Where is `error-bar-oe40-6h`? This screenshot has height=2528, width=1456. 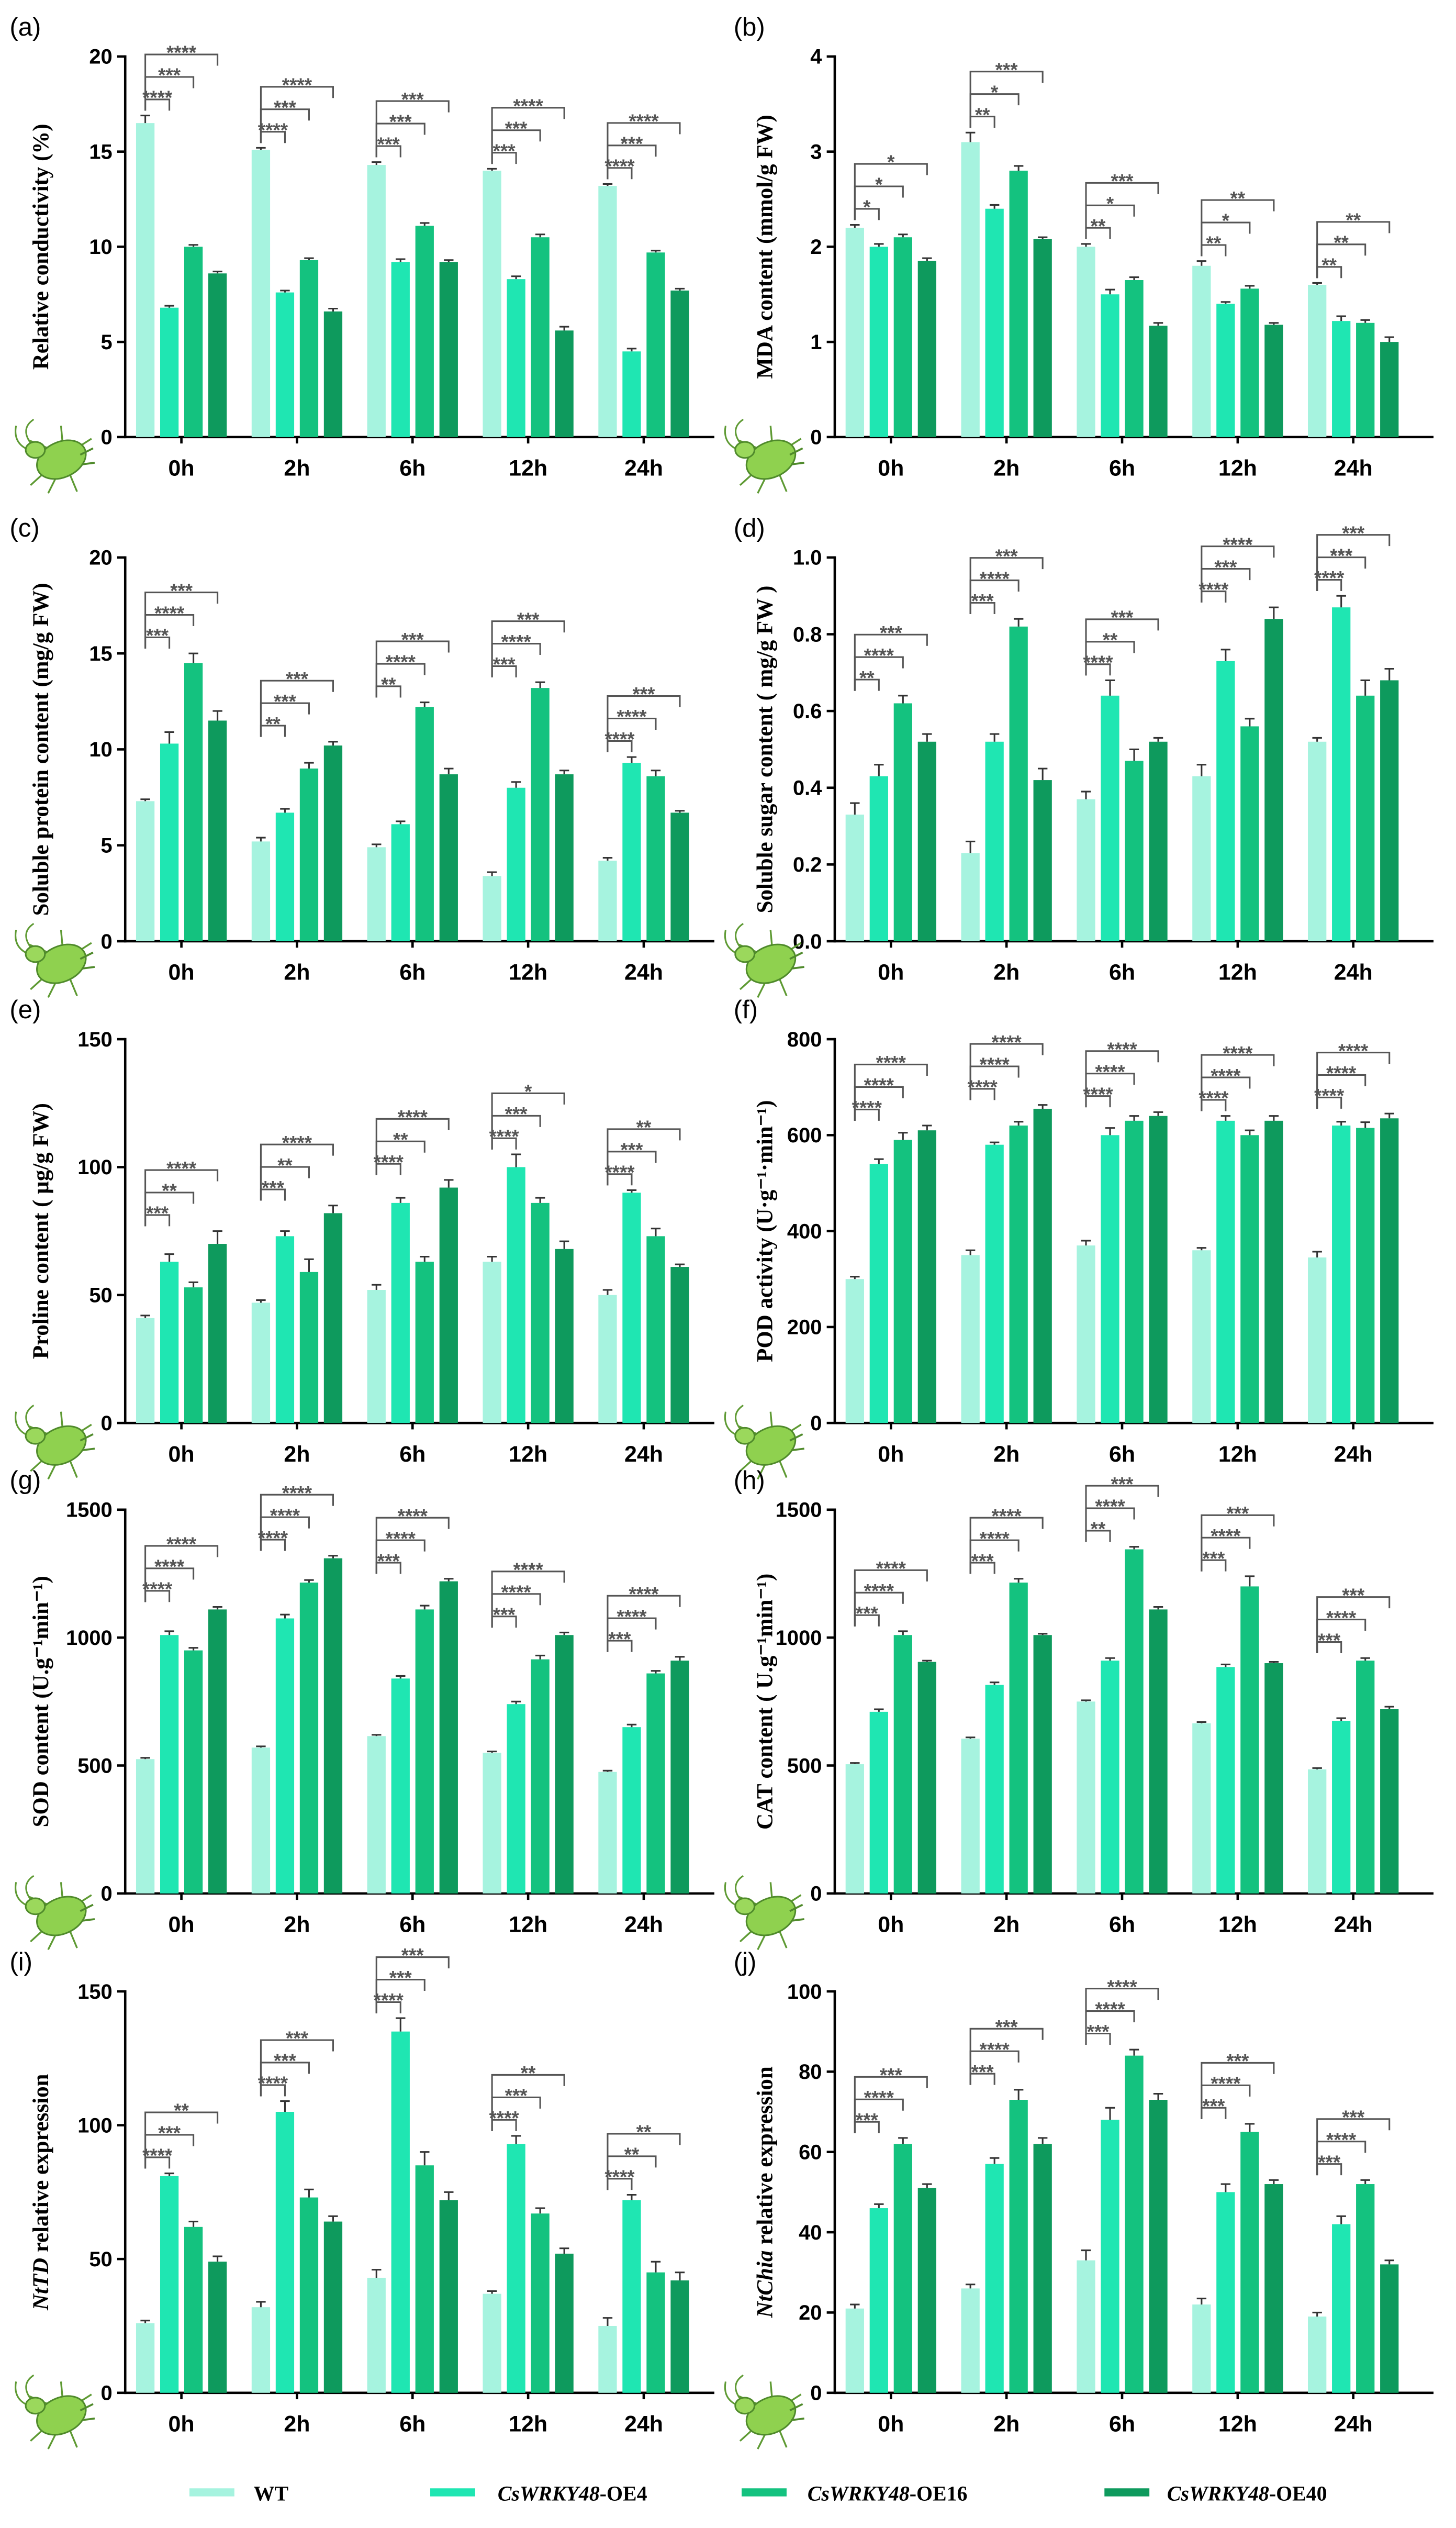
error-bar-oe40-6h is located at coordinates (449, 771).